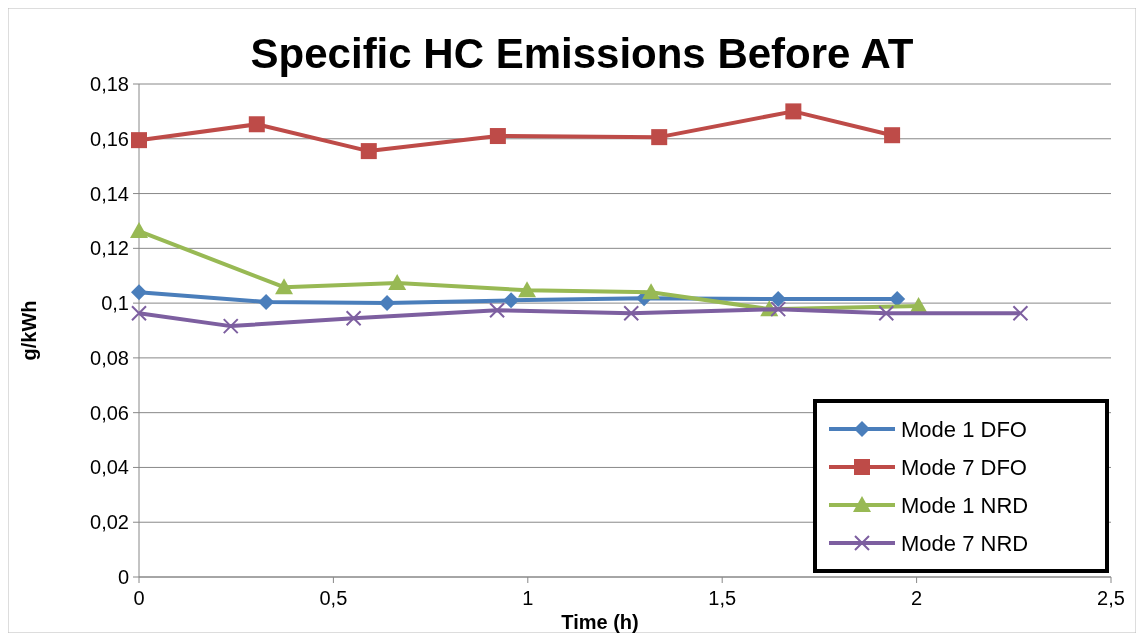 The image size is (1144, 641). I want to click on y-tick-label: 0,04, so click(109, 467).